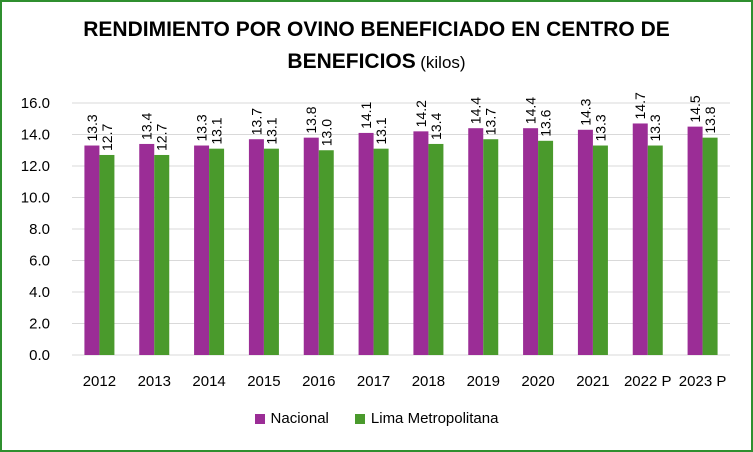 The width and height of the screenshot is (753, 452). I want to click on y-tick-label: 10.0, so click(35, 198).